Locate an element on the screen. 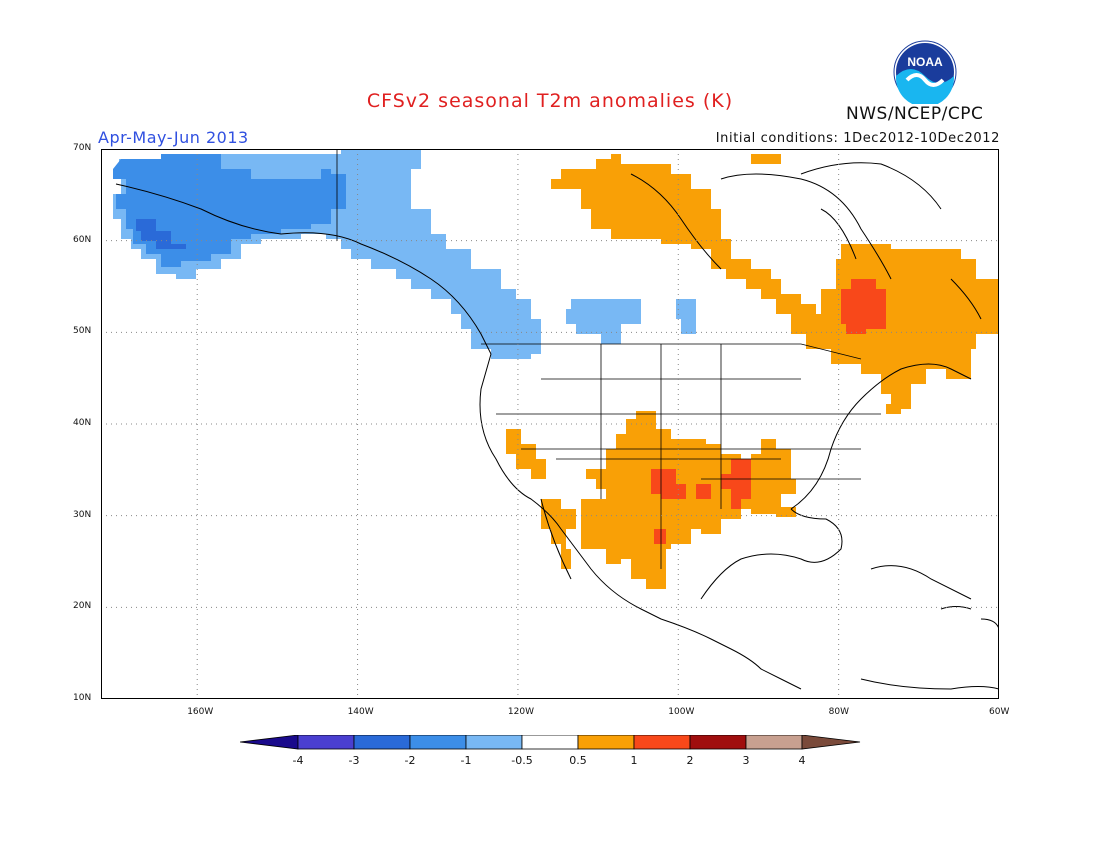  colorbar-label: -3 is located at coordinates (354, 760).